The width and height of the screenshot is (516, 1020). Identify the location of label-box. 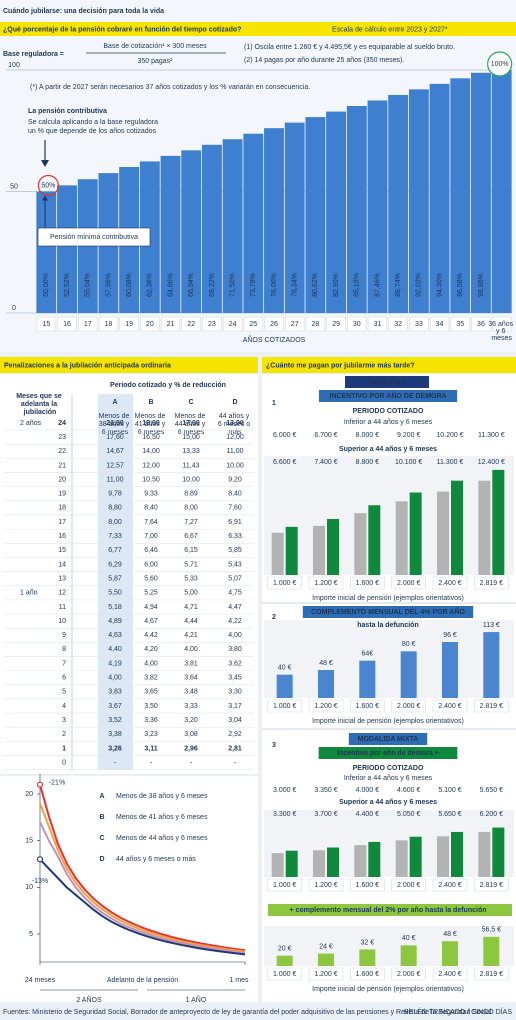
(94, 237).